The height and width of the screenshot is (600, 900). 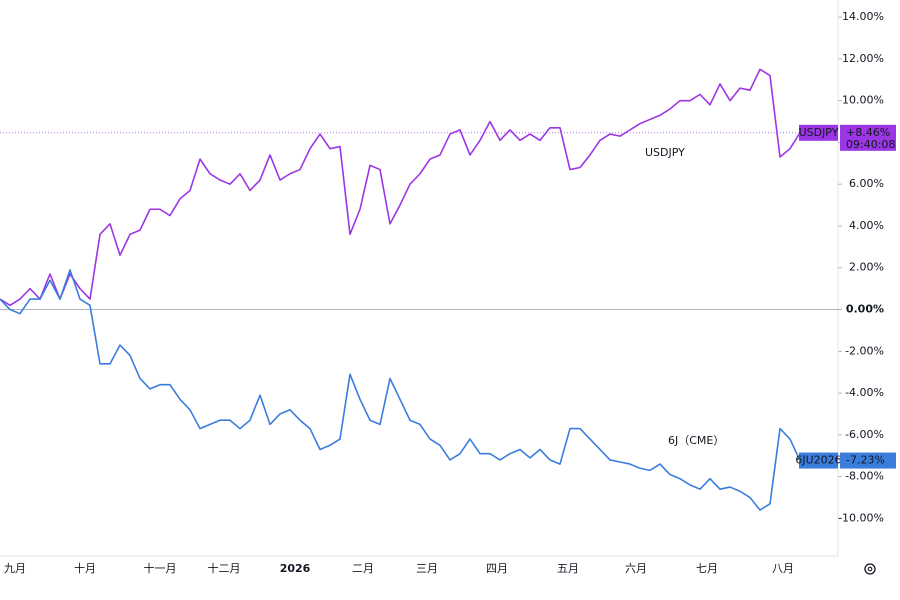 I want to click on y-tick-label: -8.00%, so click(x=864, y=476).